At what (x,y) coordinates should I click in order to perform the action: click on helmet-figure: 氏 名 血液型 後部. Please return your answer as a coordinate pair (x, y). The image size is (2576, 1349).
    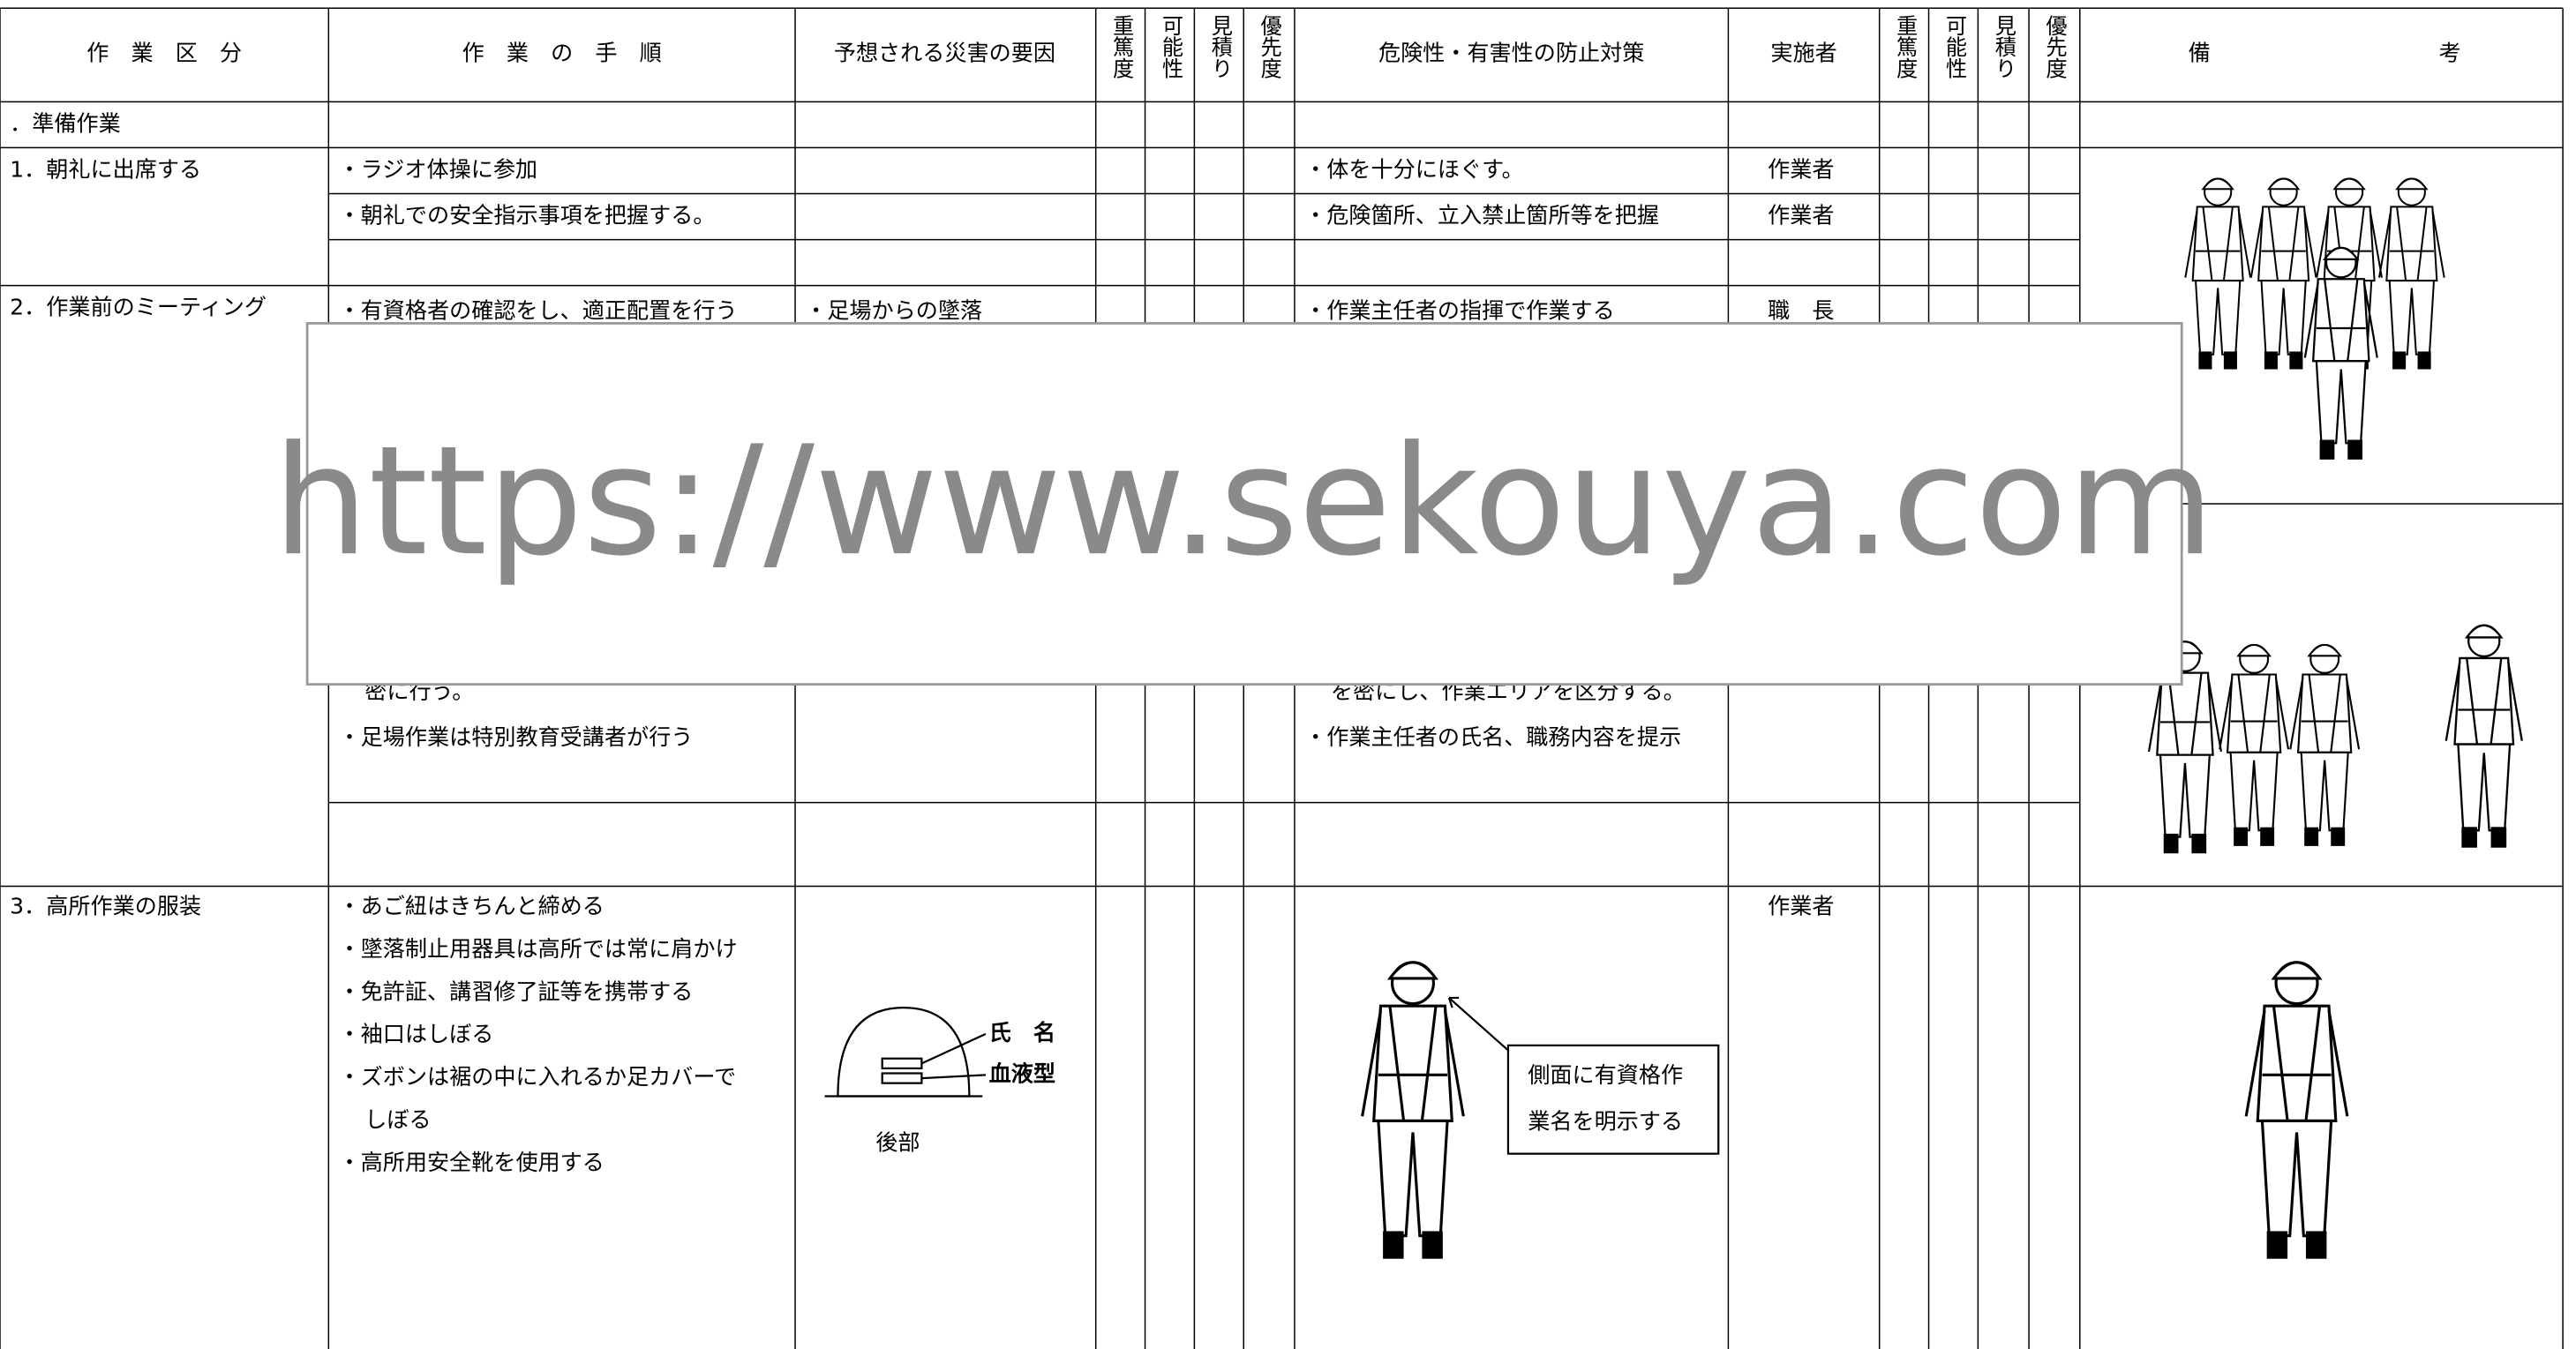
    Looking at the image, I should click on (939, 1080).